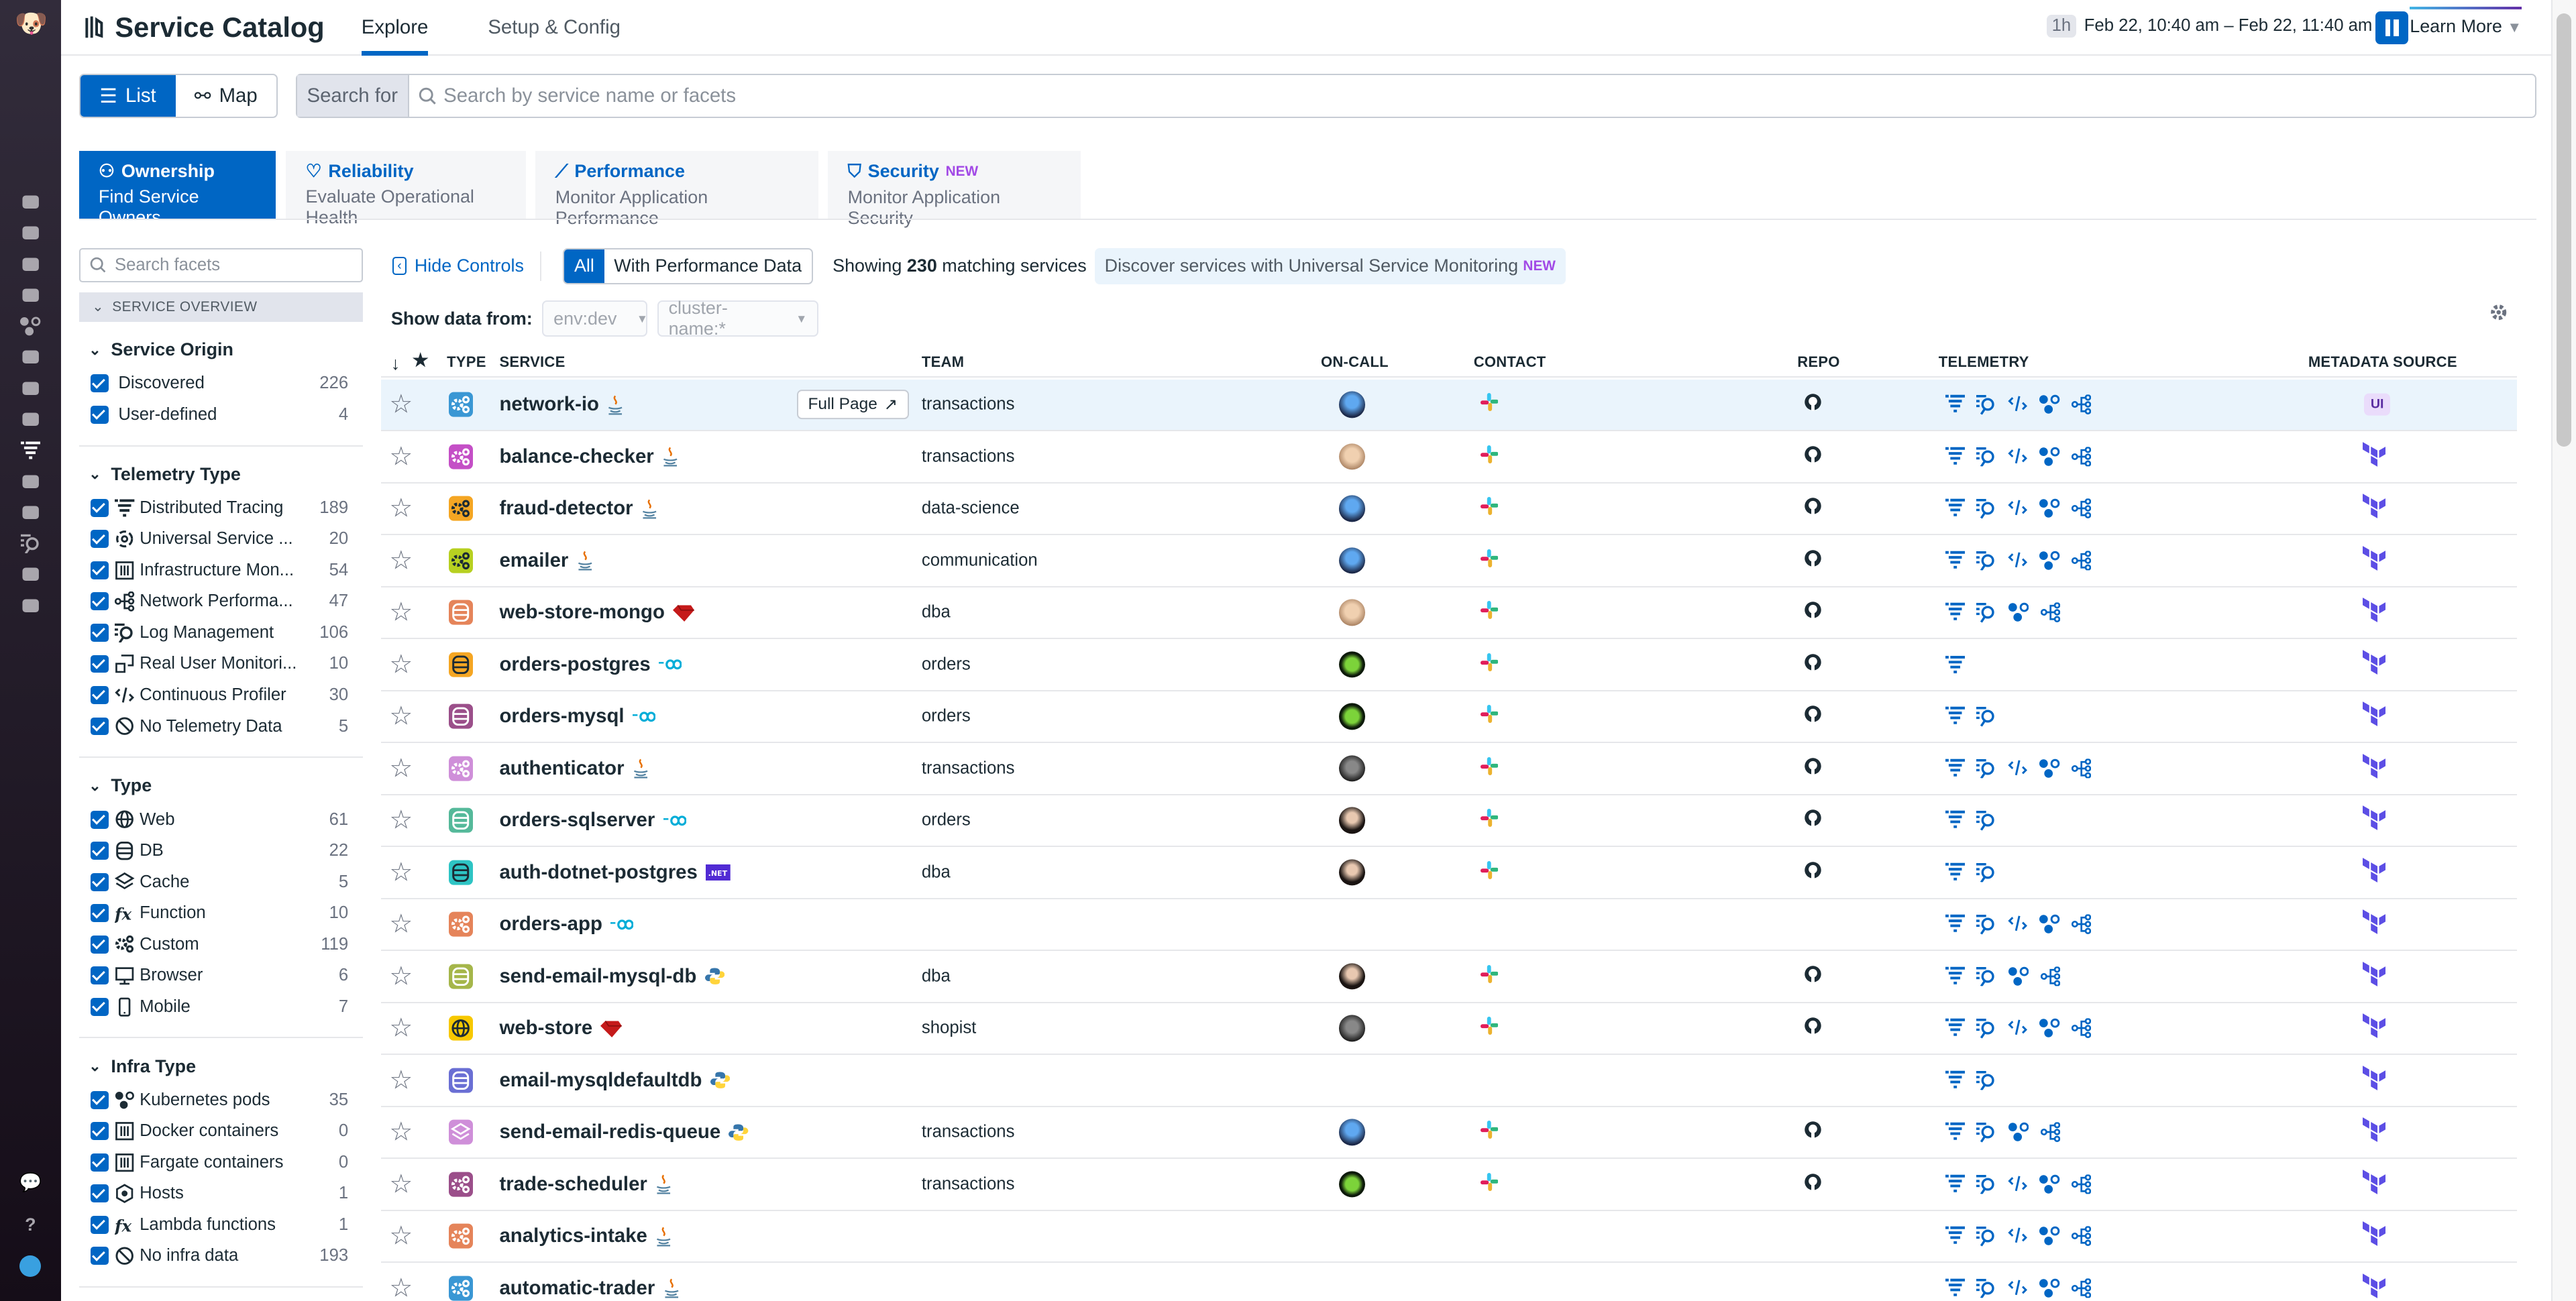 The height and width of the screenshot is (1301, 2576). Describe the element at coordinates (708, 266) in the screenshot. I see `filter-with-performance-button: With Performance Data` at that location.